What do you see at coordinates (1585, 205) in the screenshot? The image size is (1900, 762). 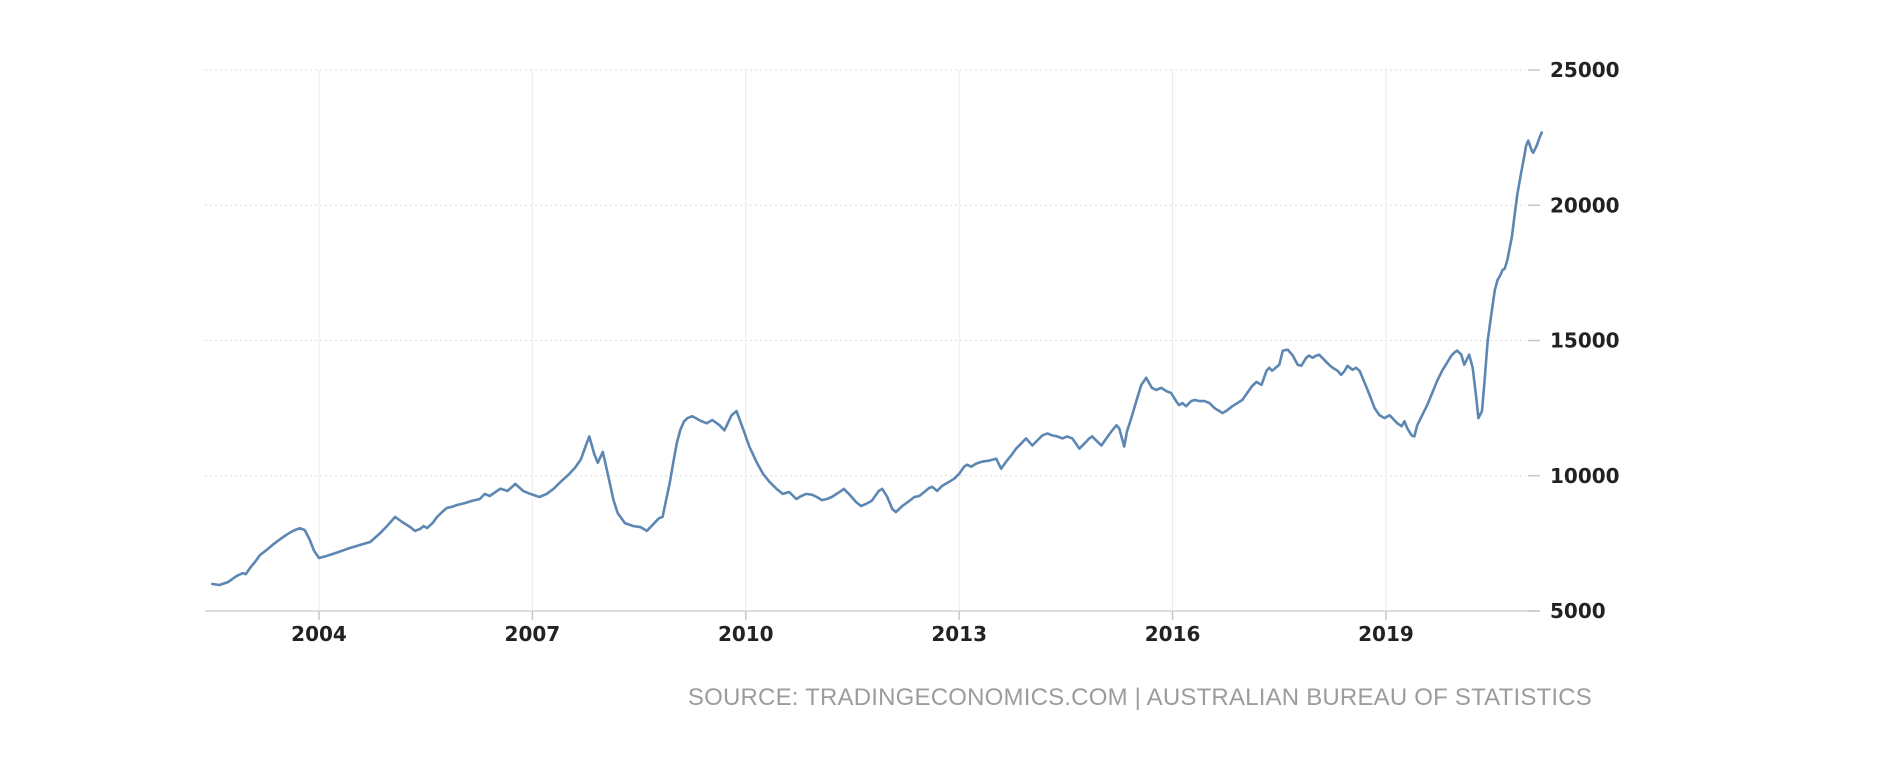 I see `y-tick-label: 20000` at bounding box center [1585, 205].